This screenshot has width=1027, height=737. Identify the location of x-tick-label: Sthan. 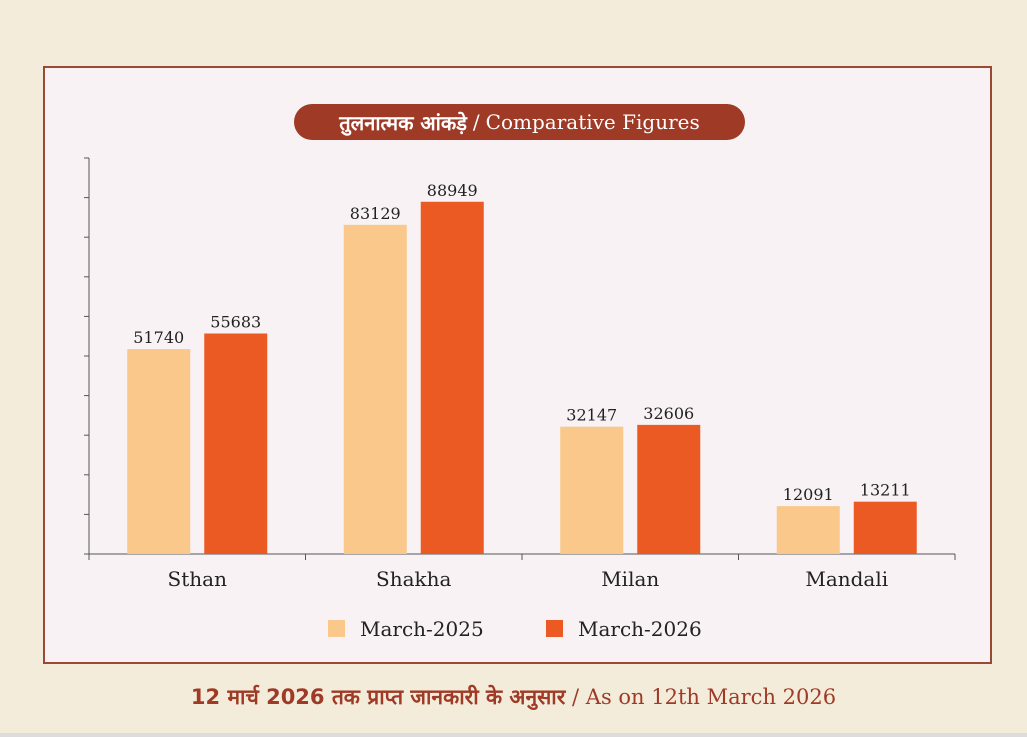
(198, 579).